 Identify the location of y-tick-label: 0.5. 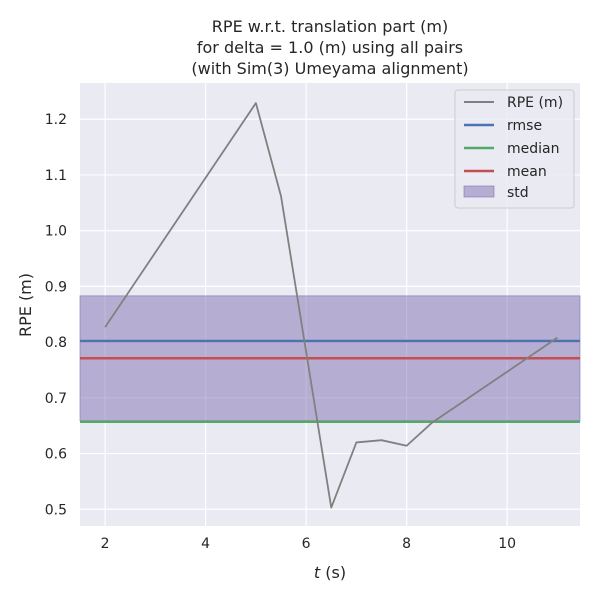
(56, 510).